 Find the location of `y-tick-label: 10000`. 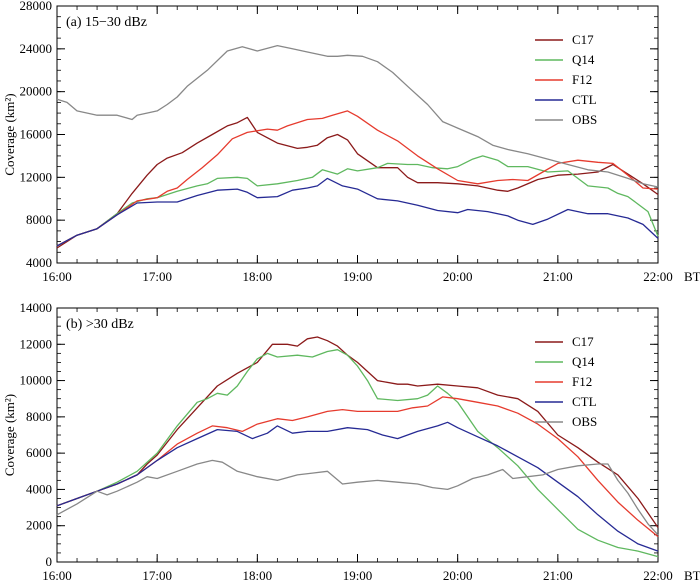

y-tick-label: 10000 is located at coordinates (36, 380).